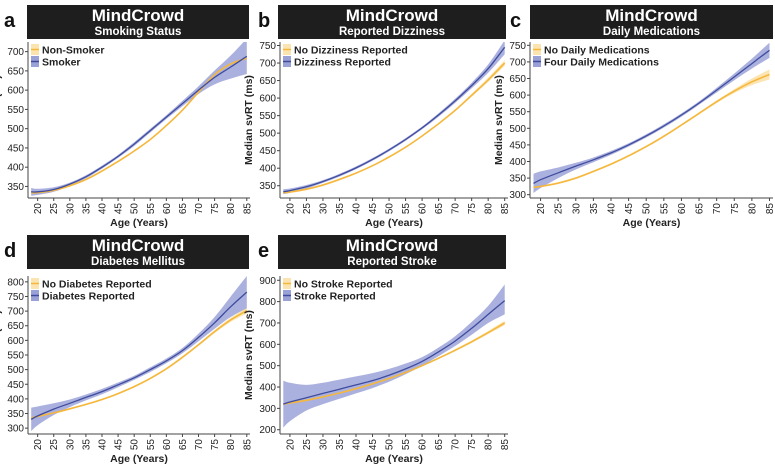 Image resolution: width=775 pixels, height=465 pixels. What do you see at coordinates (73, 51) in the screenshot?
I see `legend-label: Non-Smoker` at bounding box center [73, 51].